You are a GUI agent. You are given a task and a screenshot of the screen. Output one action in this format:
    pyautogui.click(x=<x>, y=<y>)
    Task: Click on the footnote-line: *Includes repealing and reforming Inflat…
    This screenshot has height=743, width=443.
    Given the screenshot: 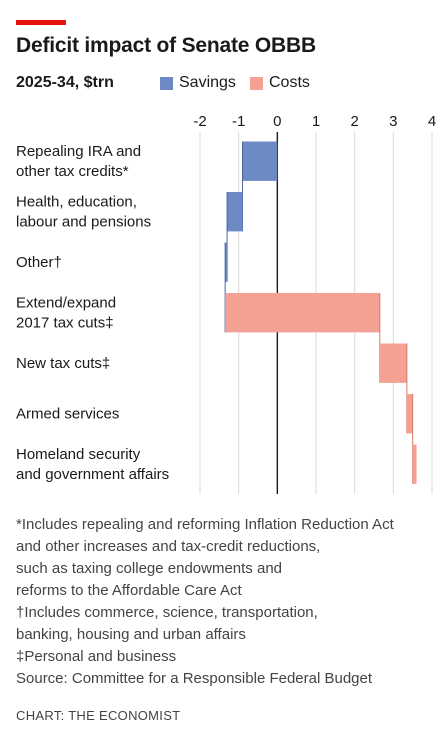 What is the action you would take?
    pyautogui.click(x=205, y=524)
    